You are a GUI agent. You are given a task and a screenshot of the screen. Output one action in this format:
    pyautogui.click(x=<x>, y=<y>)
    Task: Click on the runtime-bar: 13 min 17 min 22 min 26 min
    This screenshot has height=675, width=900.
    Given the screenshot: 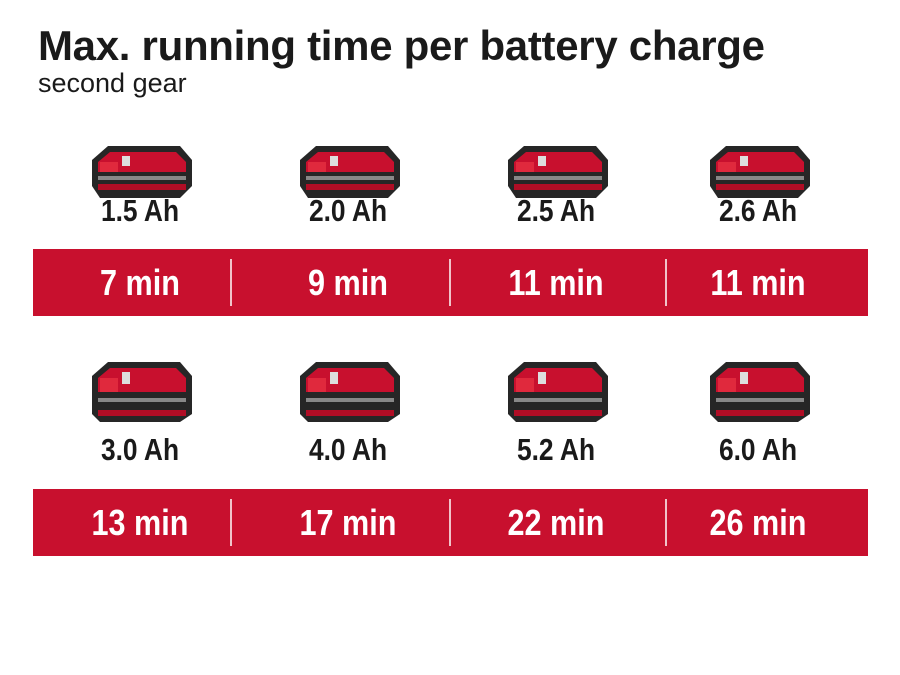 What is the action you would take?
    pyautogui.click(x=450, y=522)
    